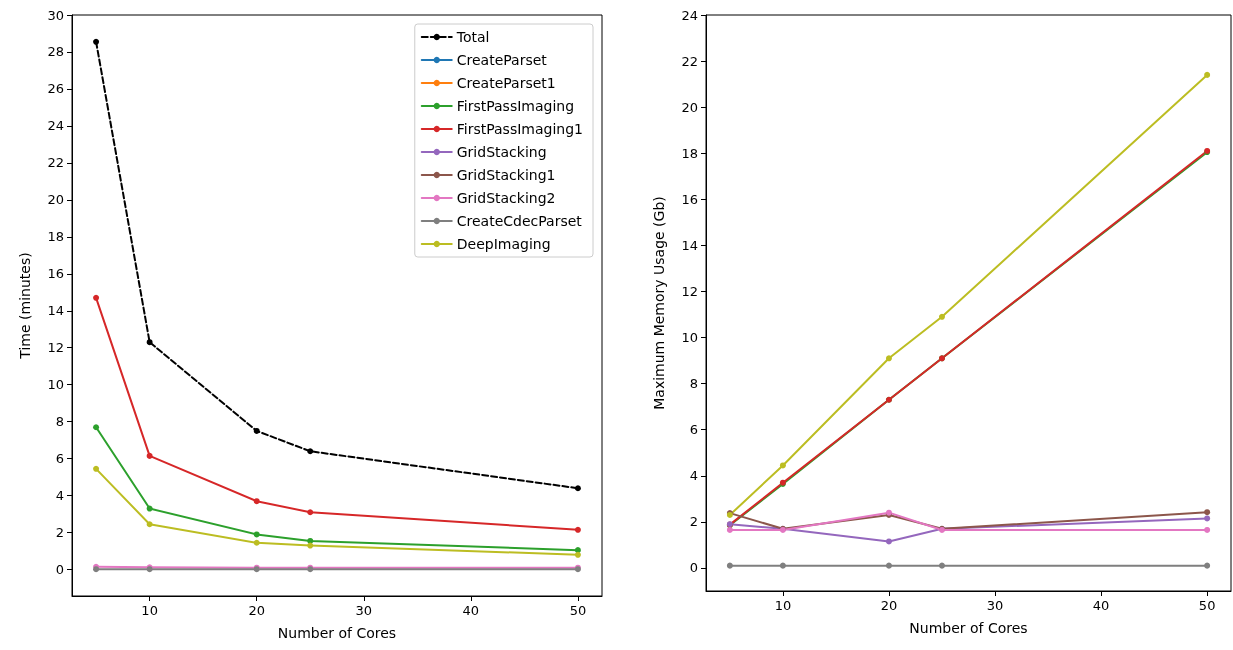  Describe the element at coordinates (502, 60) in the screenshot. I see `legend-label: CreateParset` at that location.